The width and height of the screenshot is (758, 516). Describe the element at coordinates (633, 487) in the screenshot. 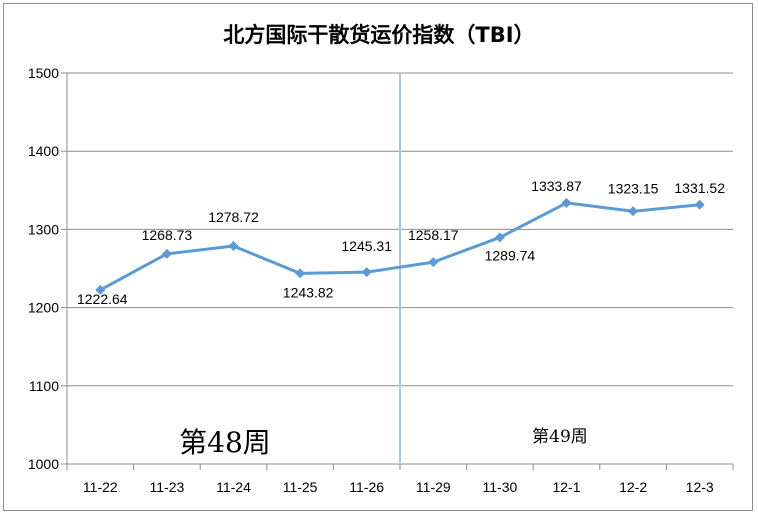

I see `x-tick-label-12-2: 12-2` at that location.